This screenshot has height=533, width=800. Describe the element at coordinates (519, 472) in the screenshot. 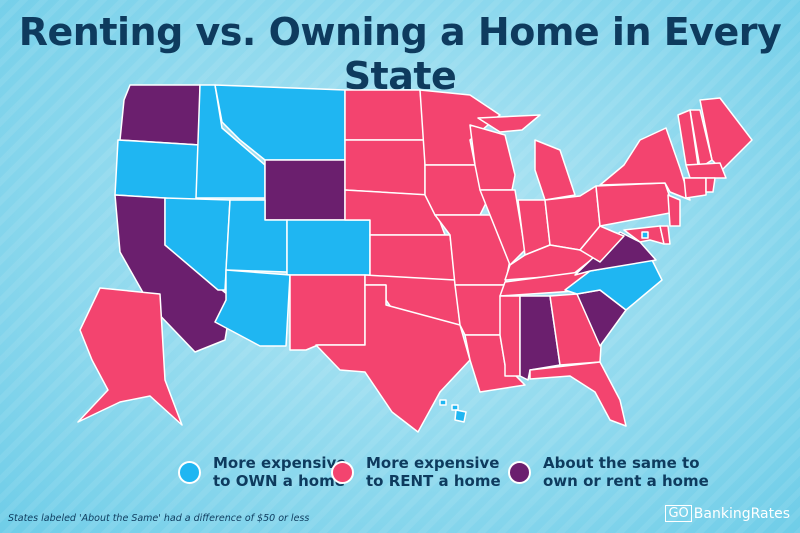

I see `legend-swatch-same` at that location.